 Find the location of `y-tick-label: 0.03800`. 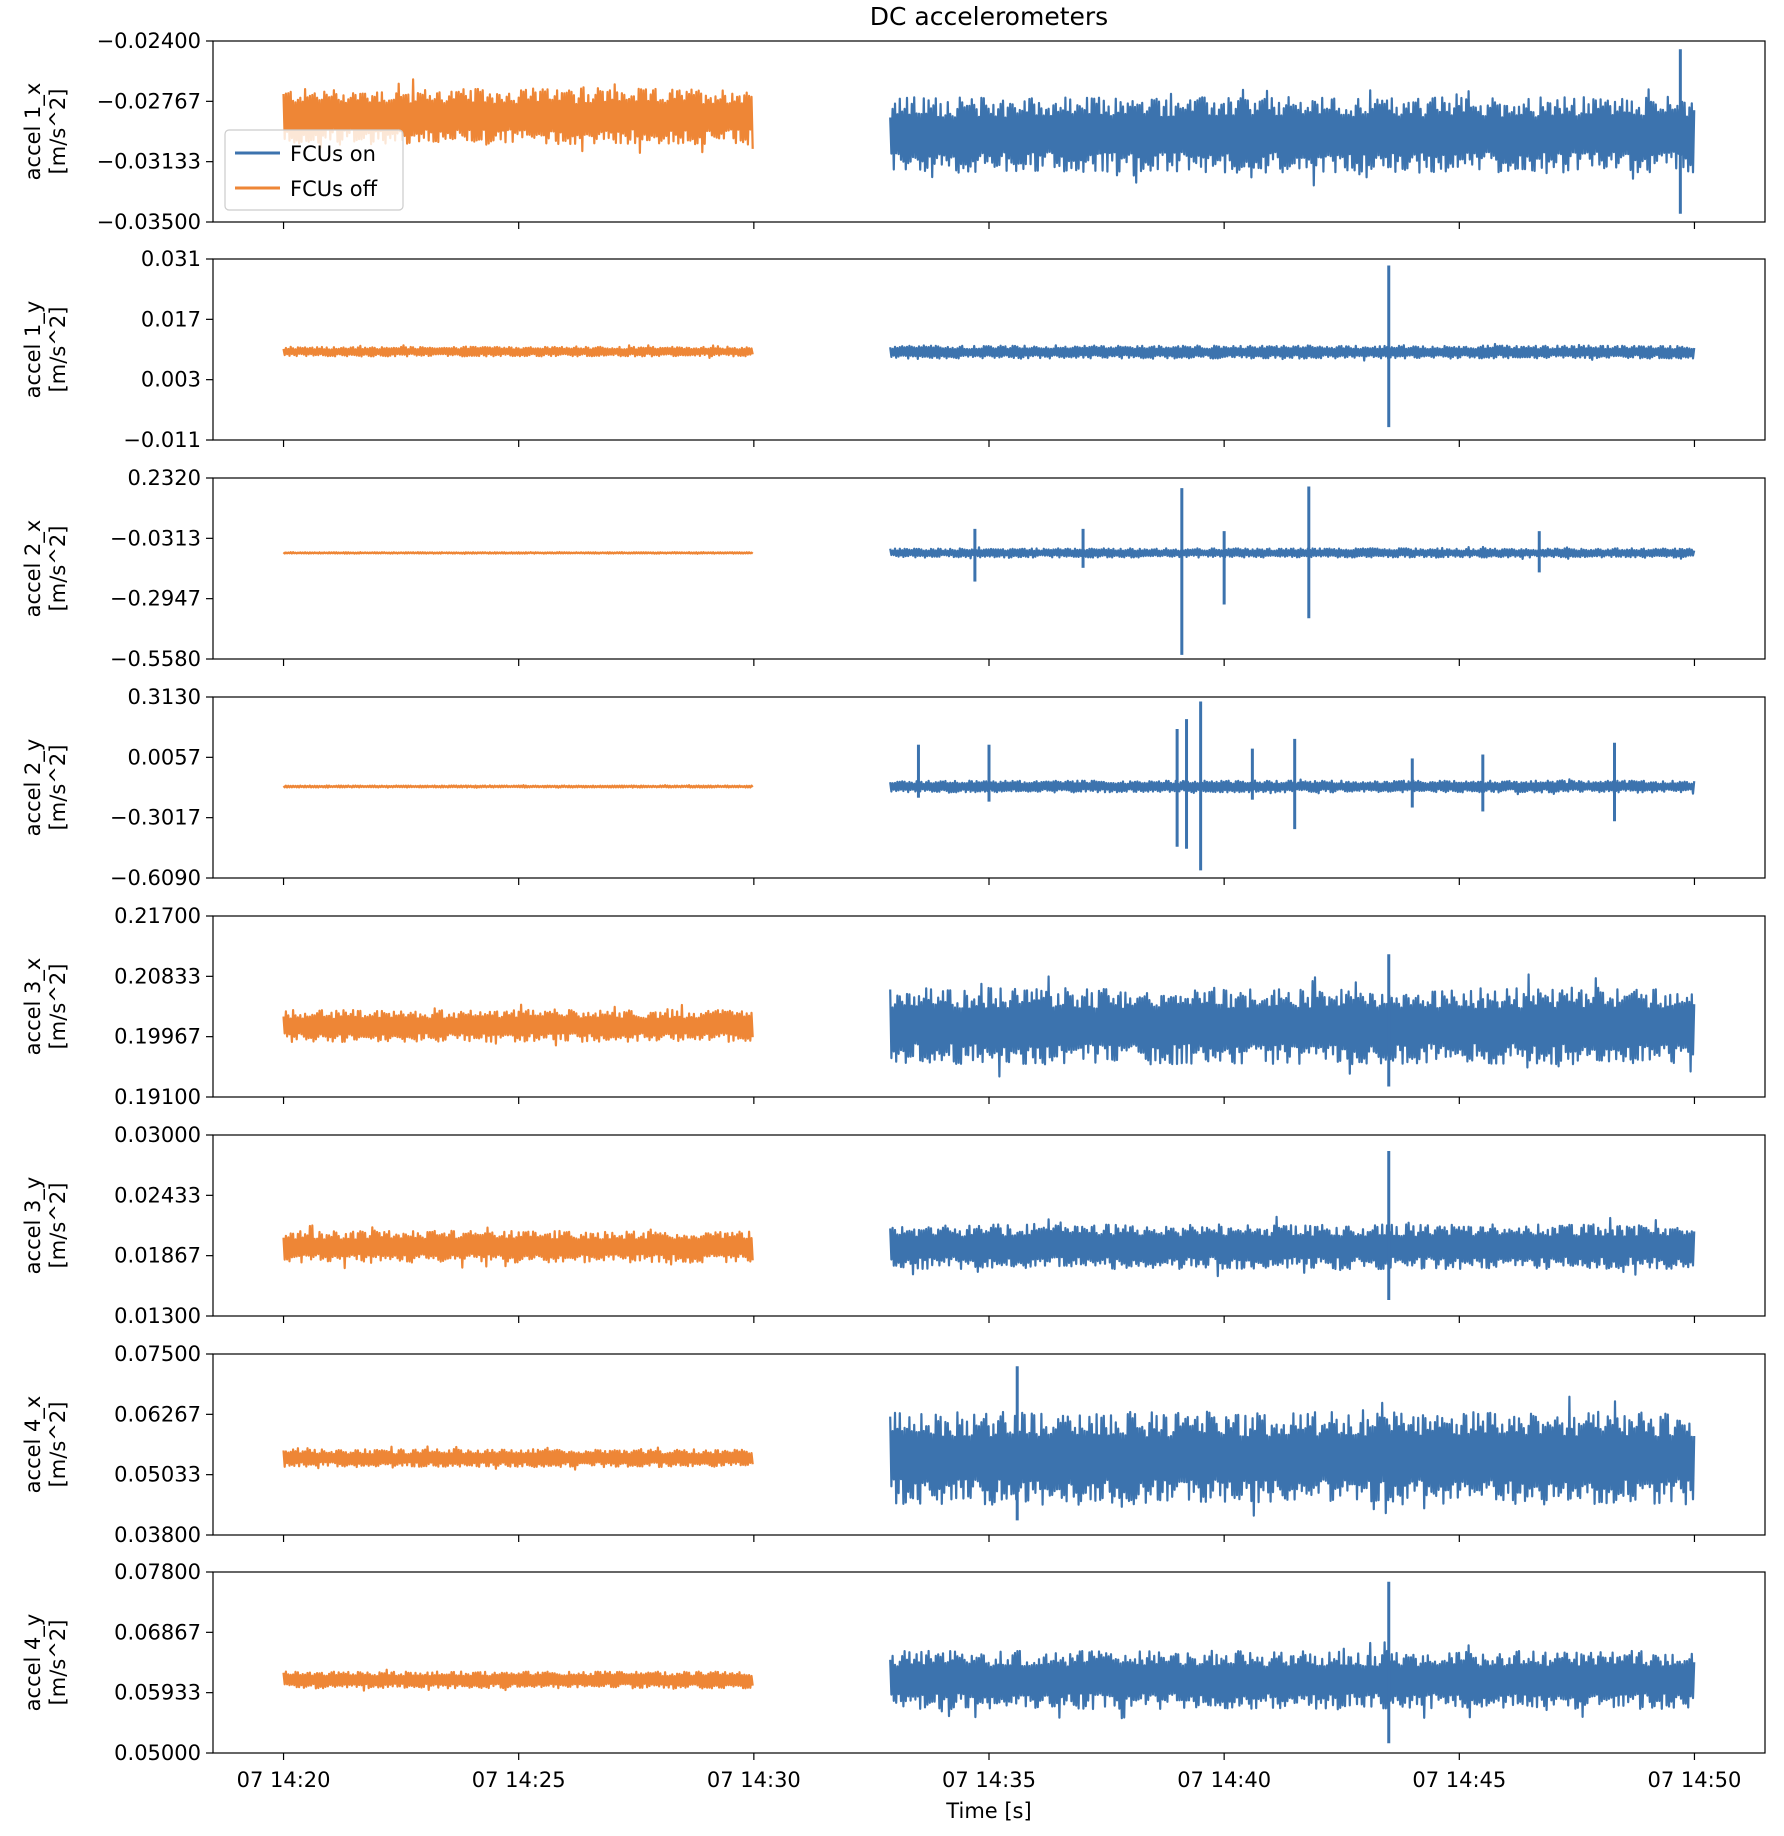

y-tick-label: 0.03800 is located at coordinates (157, 1535).